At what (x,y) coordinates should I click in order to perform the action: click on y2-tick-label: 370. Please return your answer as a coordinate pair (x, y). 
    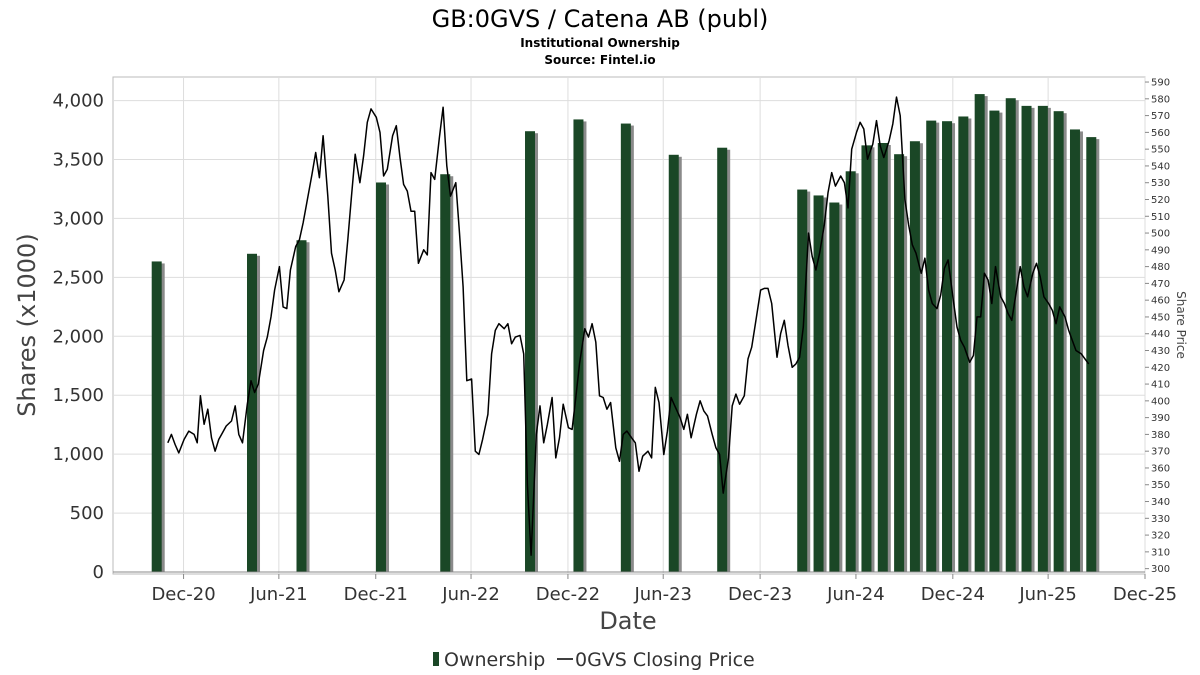
    Looking at the image, I should click on (1160, 452).